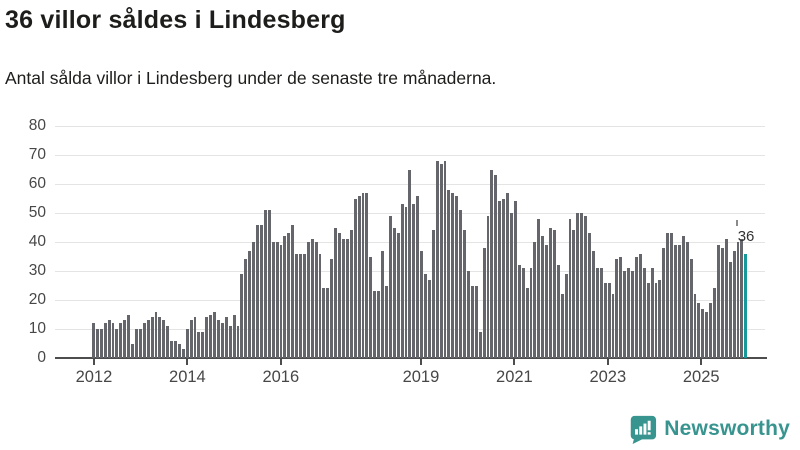 Image resolution: width=800 pixels, height=450 pixels. I want to click on y-axis-label-60: 60, so click(37, 183).